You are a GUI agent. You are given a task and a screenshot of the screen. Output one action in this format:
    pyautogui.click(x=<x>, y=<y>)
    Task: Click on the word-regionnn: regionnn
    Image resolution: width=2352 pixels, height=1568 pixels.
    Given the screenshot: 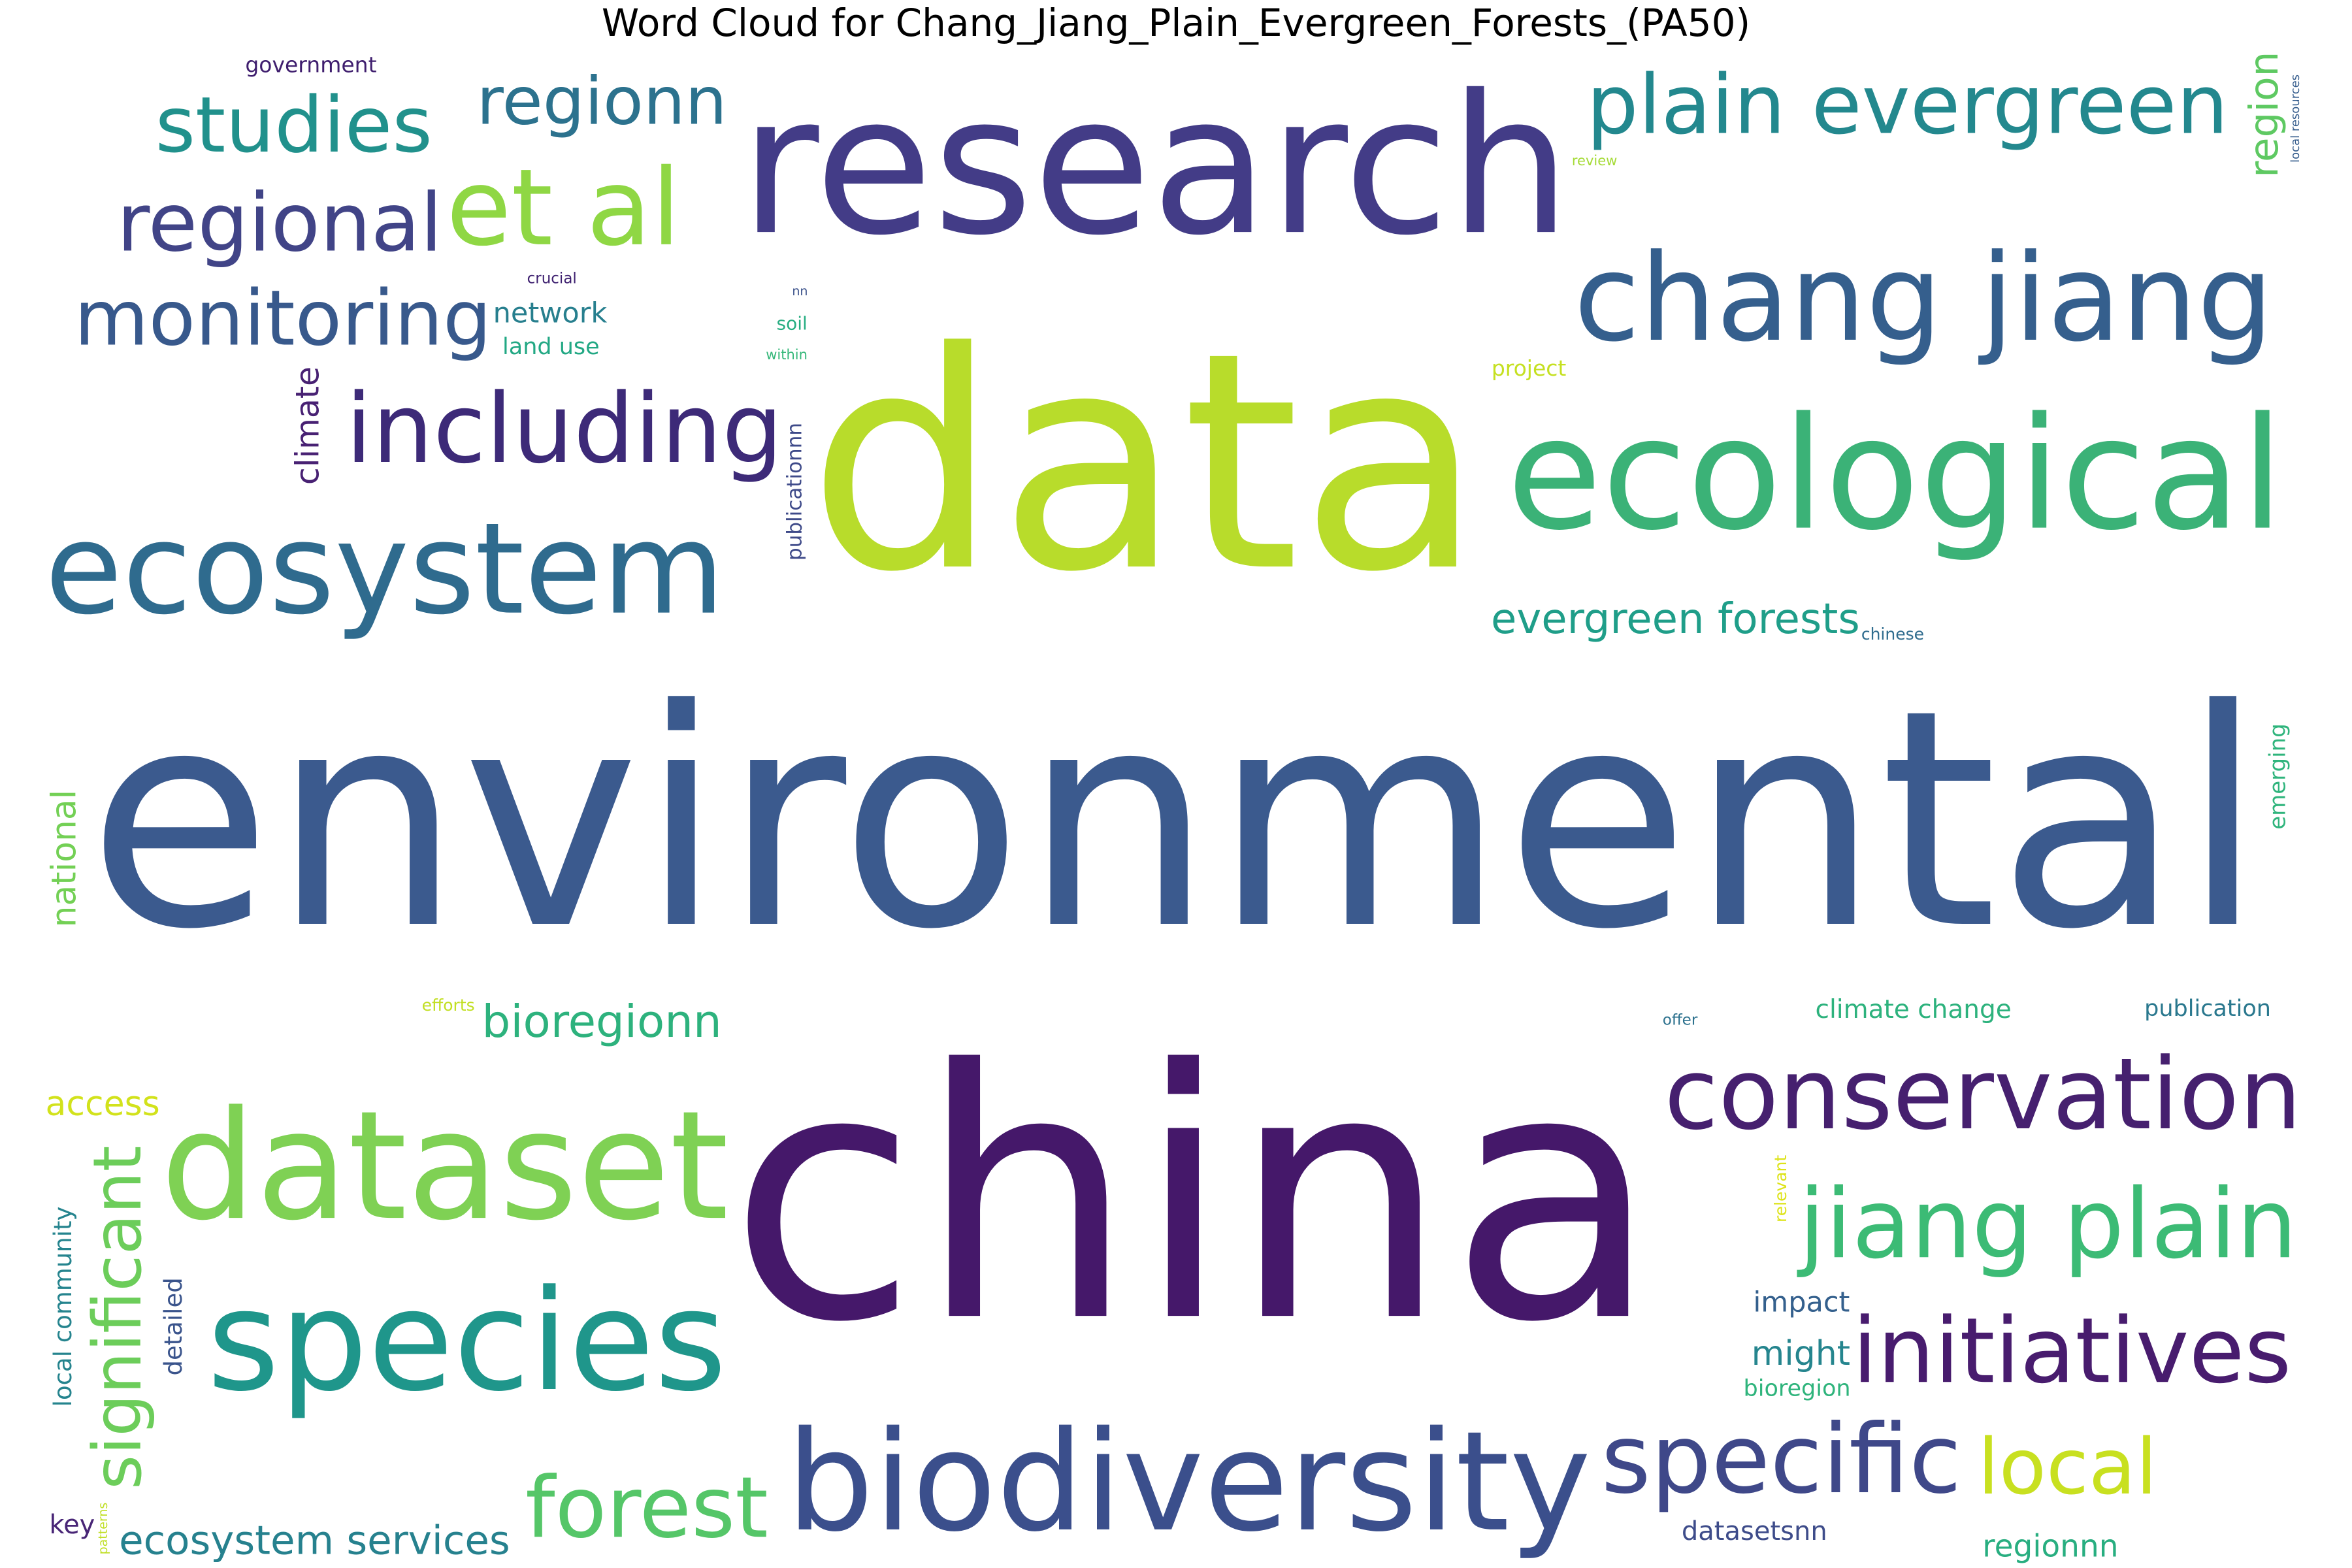 What is the action you would take?
    pyautogui.click(x=2050, y=1546)
    